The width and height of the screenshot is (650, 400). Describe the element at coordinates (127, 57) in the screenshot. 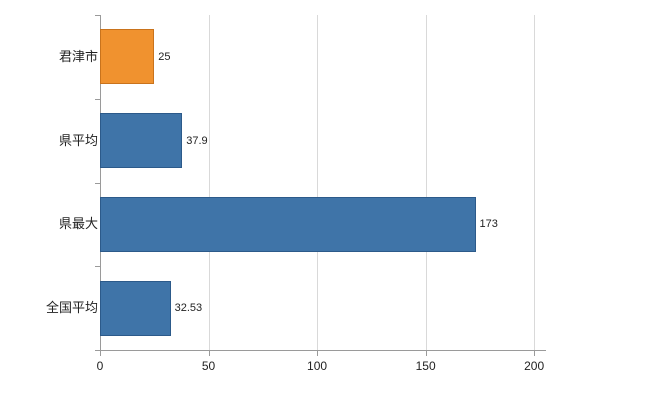

I see `bar-君津市` at that location.